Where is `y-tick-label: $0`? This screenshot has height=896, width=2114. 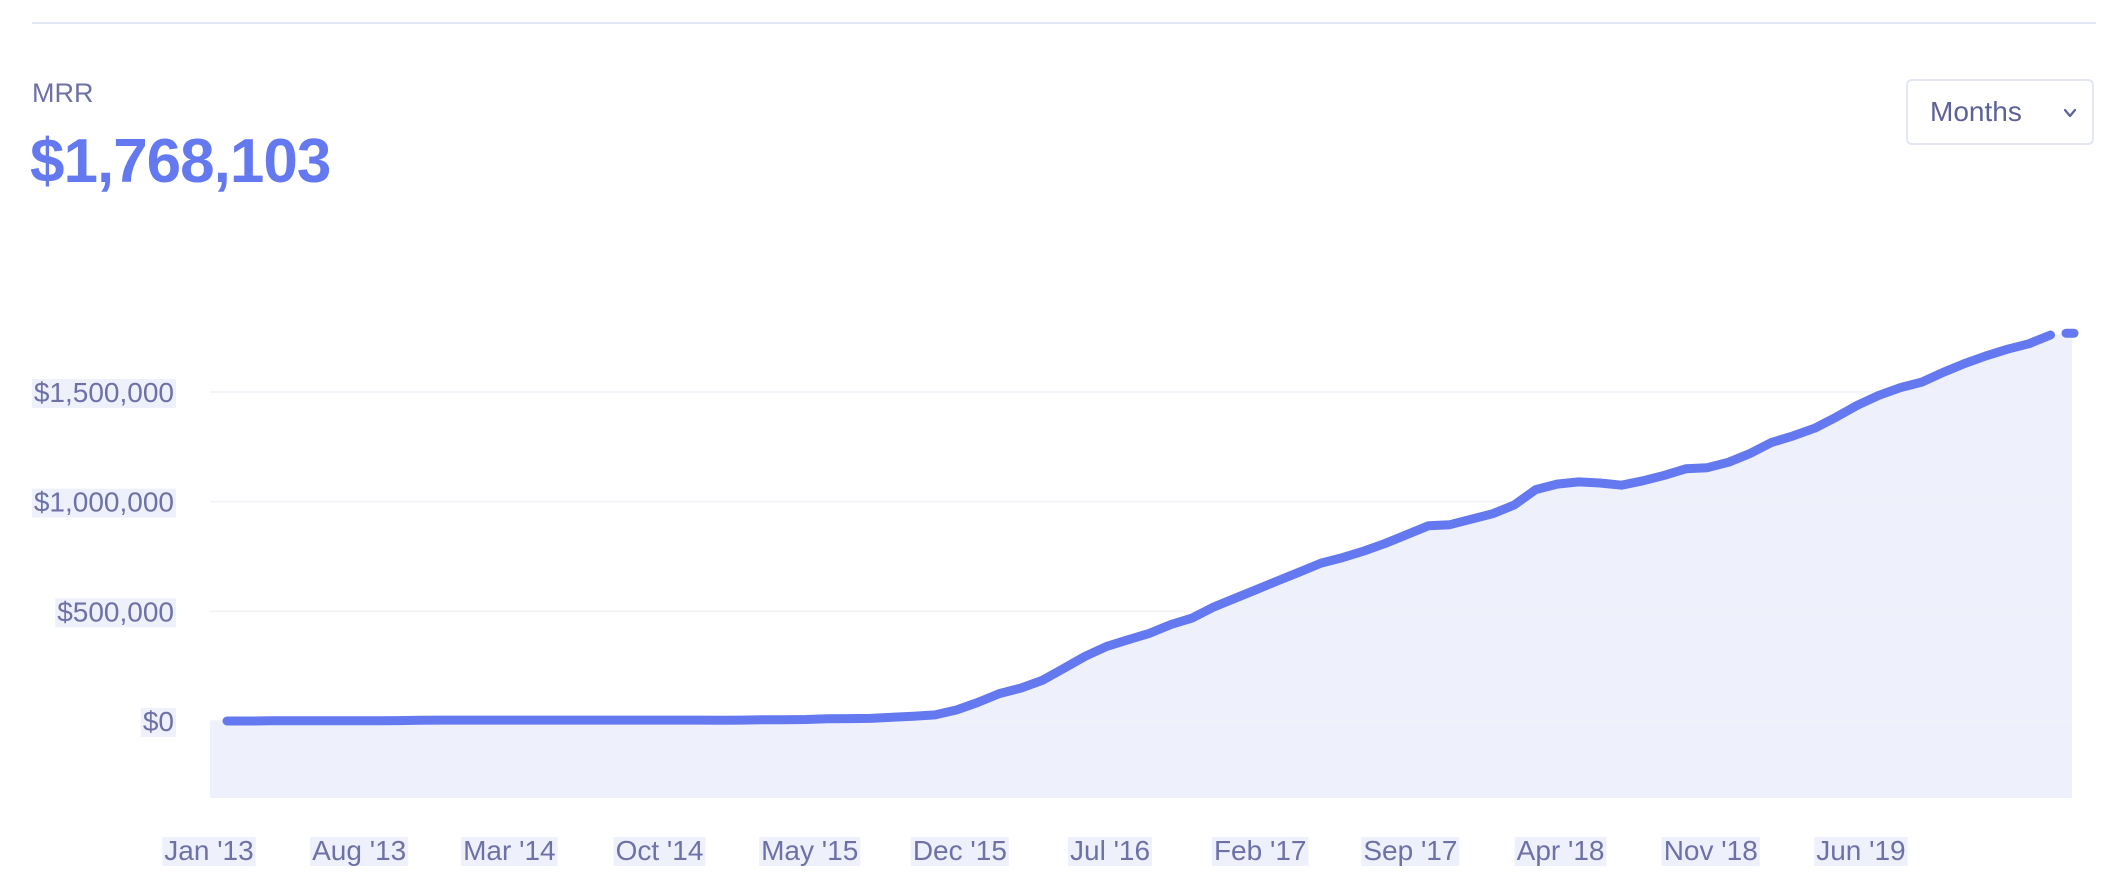 y-tick-label: $0 is located at coordinates (158, 721).